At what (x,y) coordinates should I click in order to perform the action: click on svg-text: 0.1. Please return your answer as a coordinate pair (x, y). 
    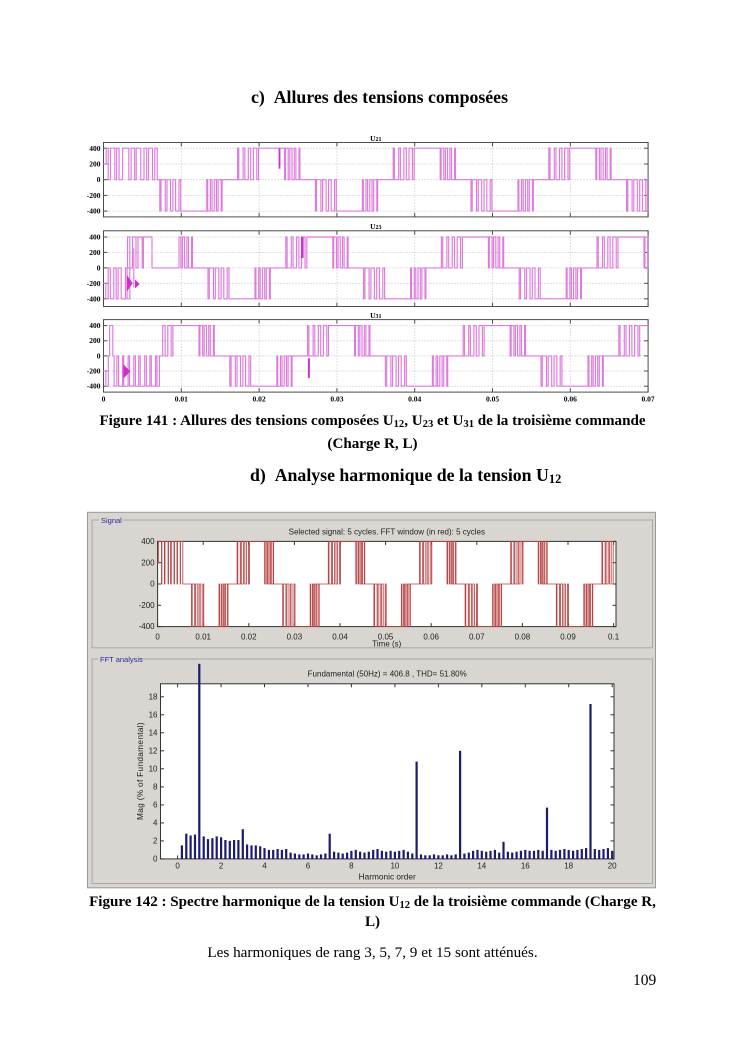
    Looking at the image, I should click on (614, 637).